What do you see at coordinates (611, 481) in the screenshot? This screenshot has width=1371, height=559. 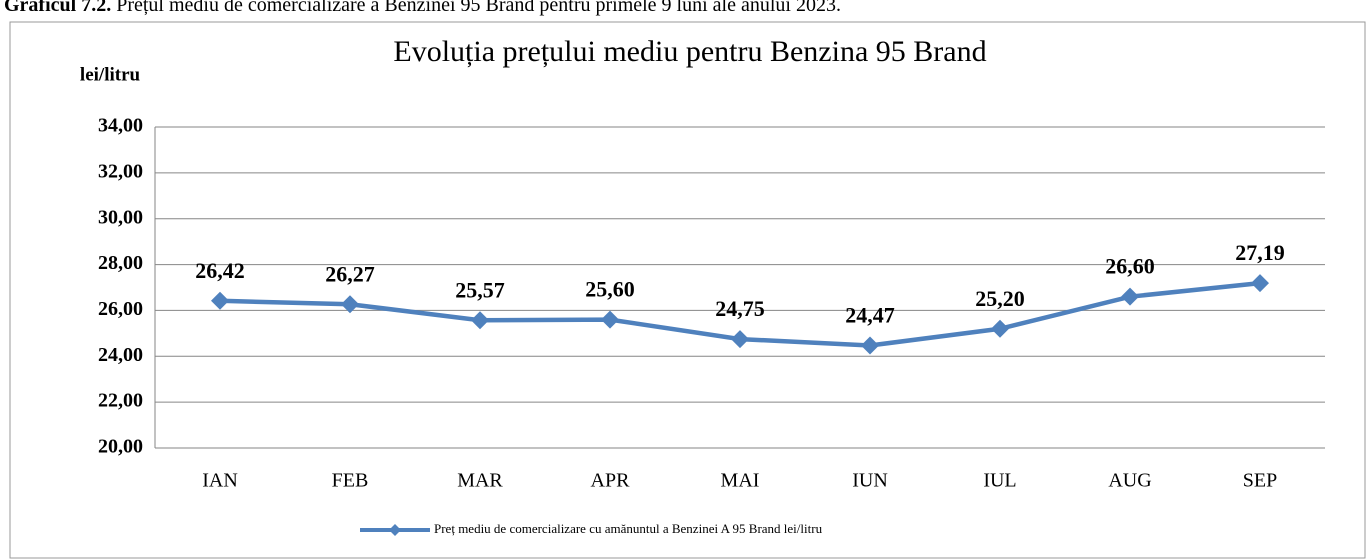 I see `x-tick-label: APR` at bounding box center [611, 481].